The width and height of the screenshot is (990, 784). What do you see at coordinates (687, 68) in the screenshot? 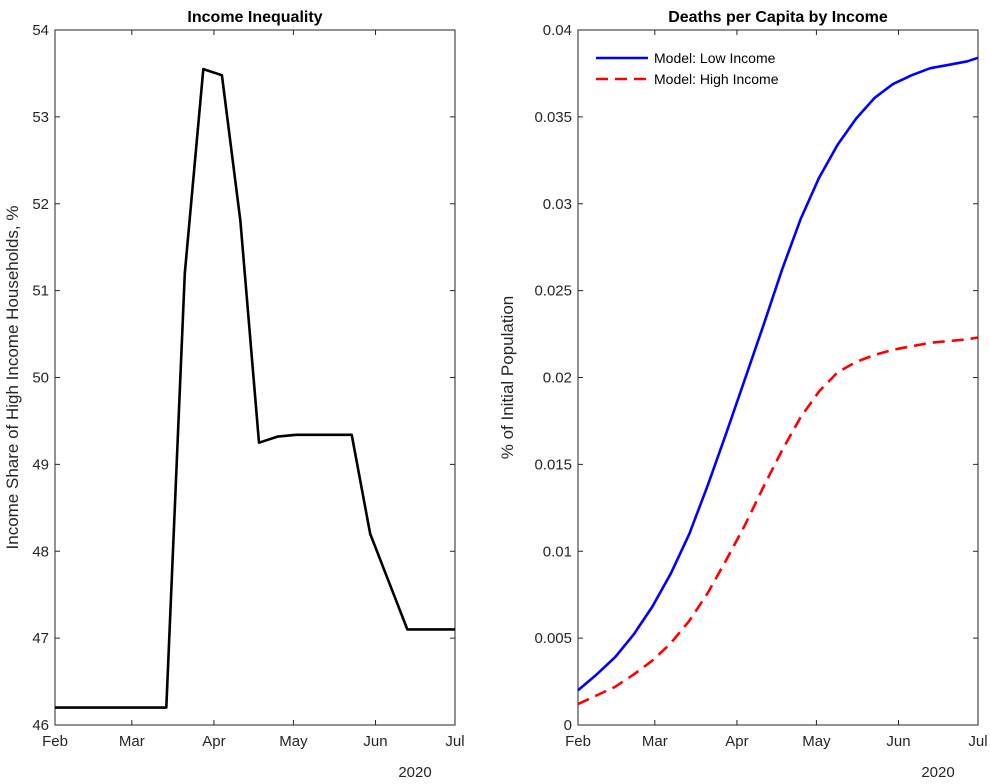
I see `legend: Model: Low Income Model: High Income` at bounding box center [687, 68].